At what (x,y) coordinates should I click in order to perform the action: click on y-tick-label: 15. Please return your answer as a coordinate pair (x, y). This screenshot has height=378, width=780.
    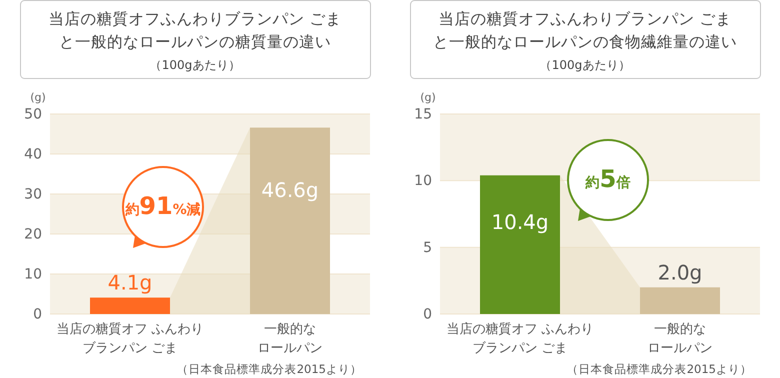
    Looking at the image, I should click on (423, 114).